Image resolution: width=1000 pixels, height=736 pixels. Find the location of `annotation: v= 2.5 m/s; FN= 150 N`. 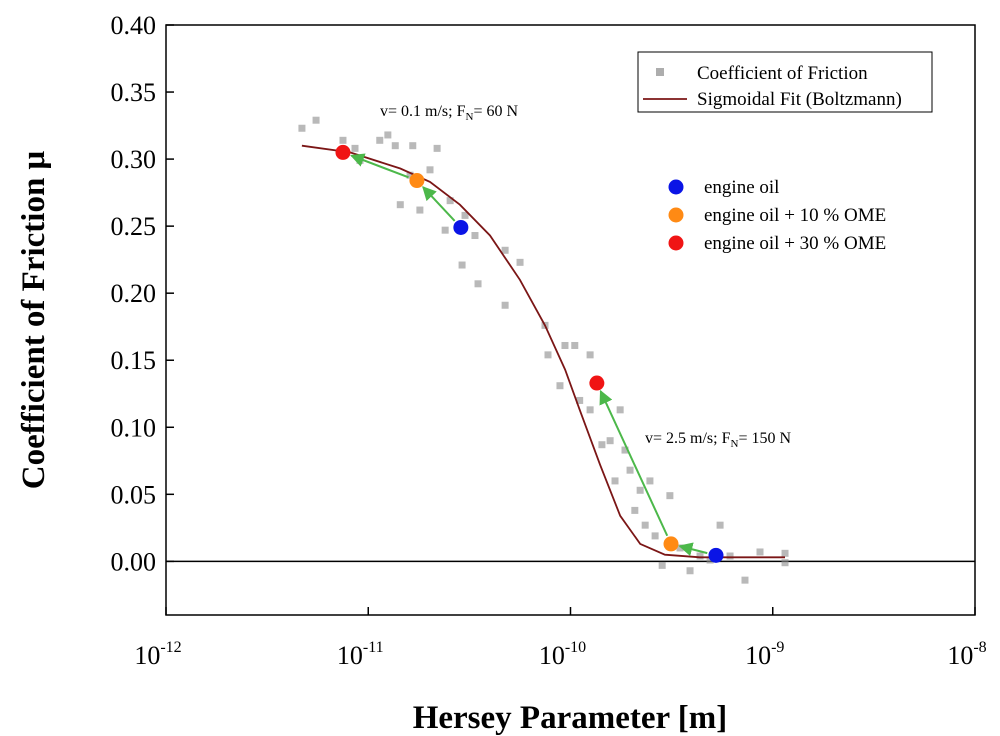

annotation: v= 2.5 m/s; FN= 150 N is located at coordinates (718, 440).